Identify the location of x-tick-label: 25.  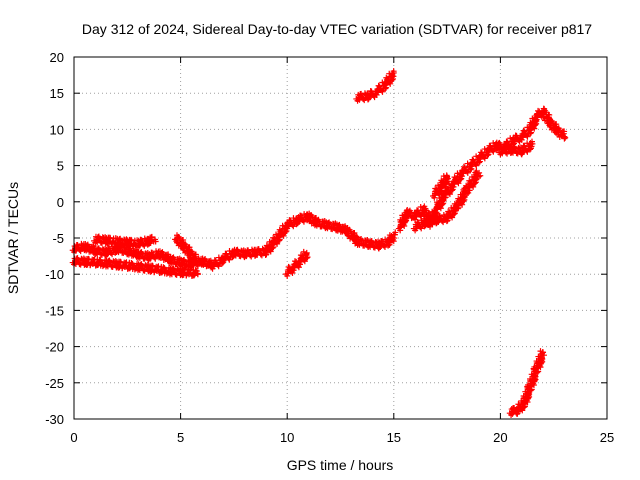
(607, 437).